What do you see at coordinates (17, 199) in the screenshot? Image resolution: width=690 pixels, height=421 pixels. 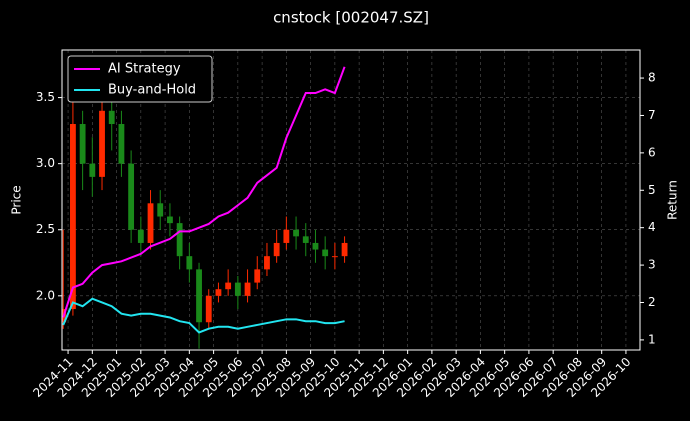 I see `y-axis-label: Price` at bounding box center [17, 199].